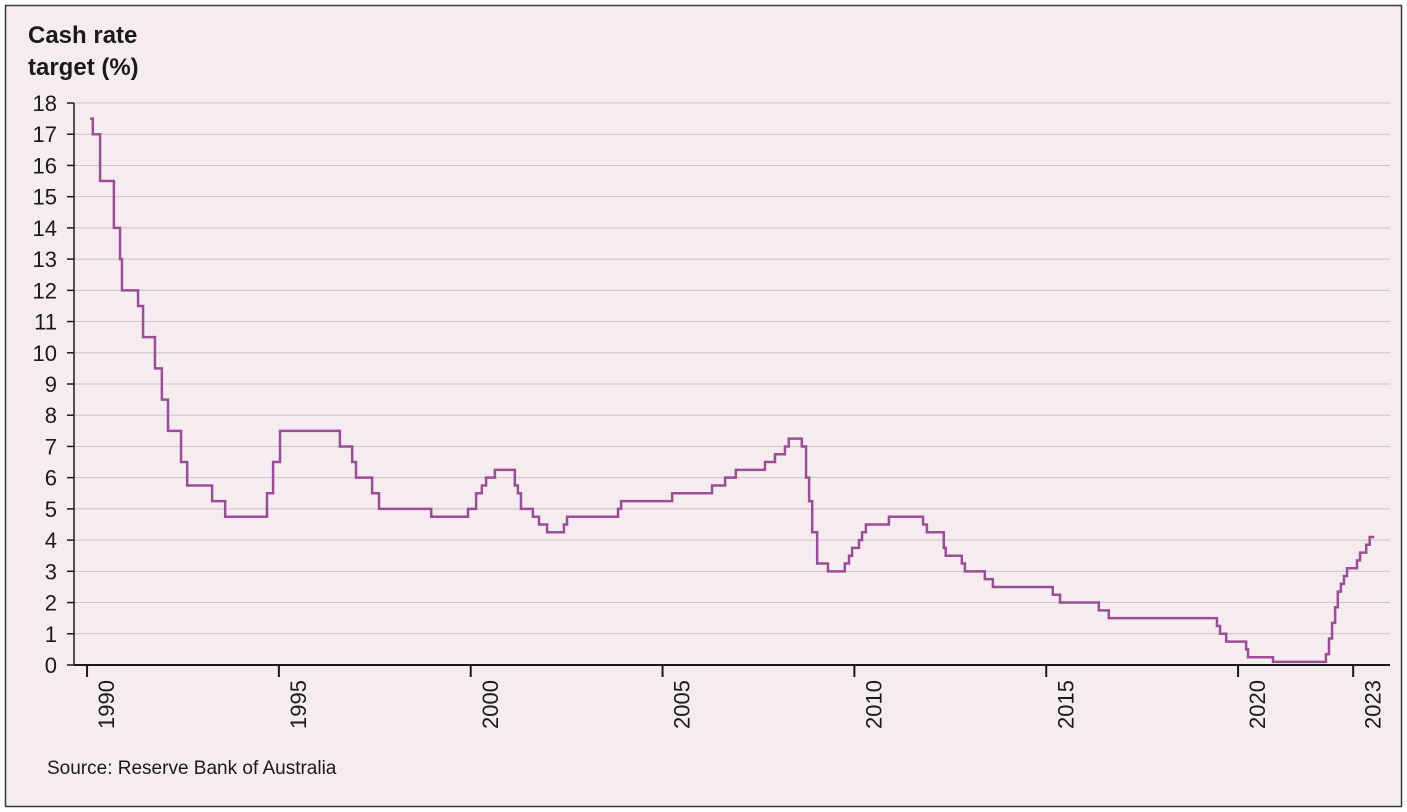  What do you see at coordinates (490, 704) in the screenshot?
I see `x-tick-label: 2000` at bounding box center [490, 704].